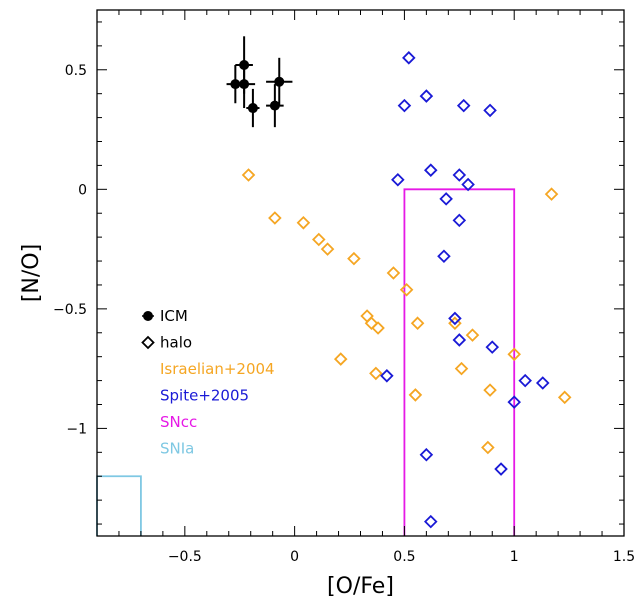  What do you see at coordinates (76, 71) in the screenshot?
I see `y-tick-label: 0.5` at bounding box center [76, 71].